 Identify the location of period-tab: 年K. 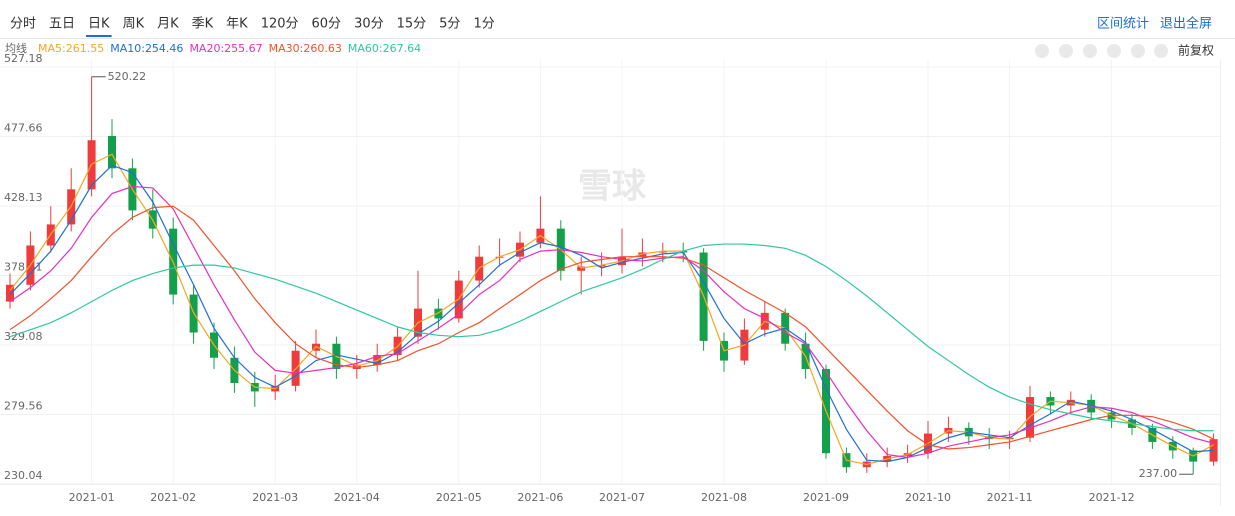
(237, 24).